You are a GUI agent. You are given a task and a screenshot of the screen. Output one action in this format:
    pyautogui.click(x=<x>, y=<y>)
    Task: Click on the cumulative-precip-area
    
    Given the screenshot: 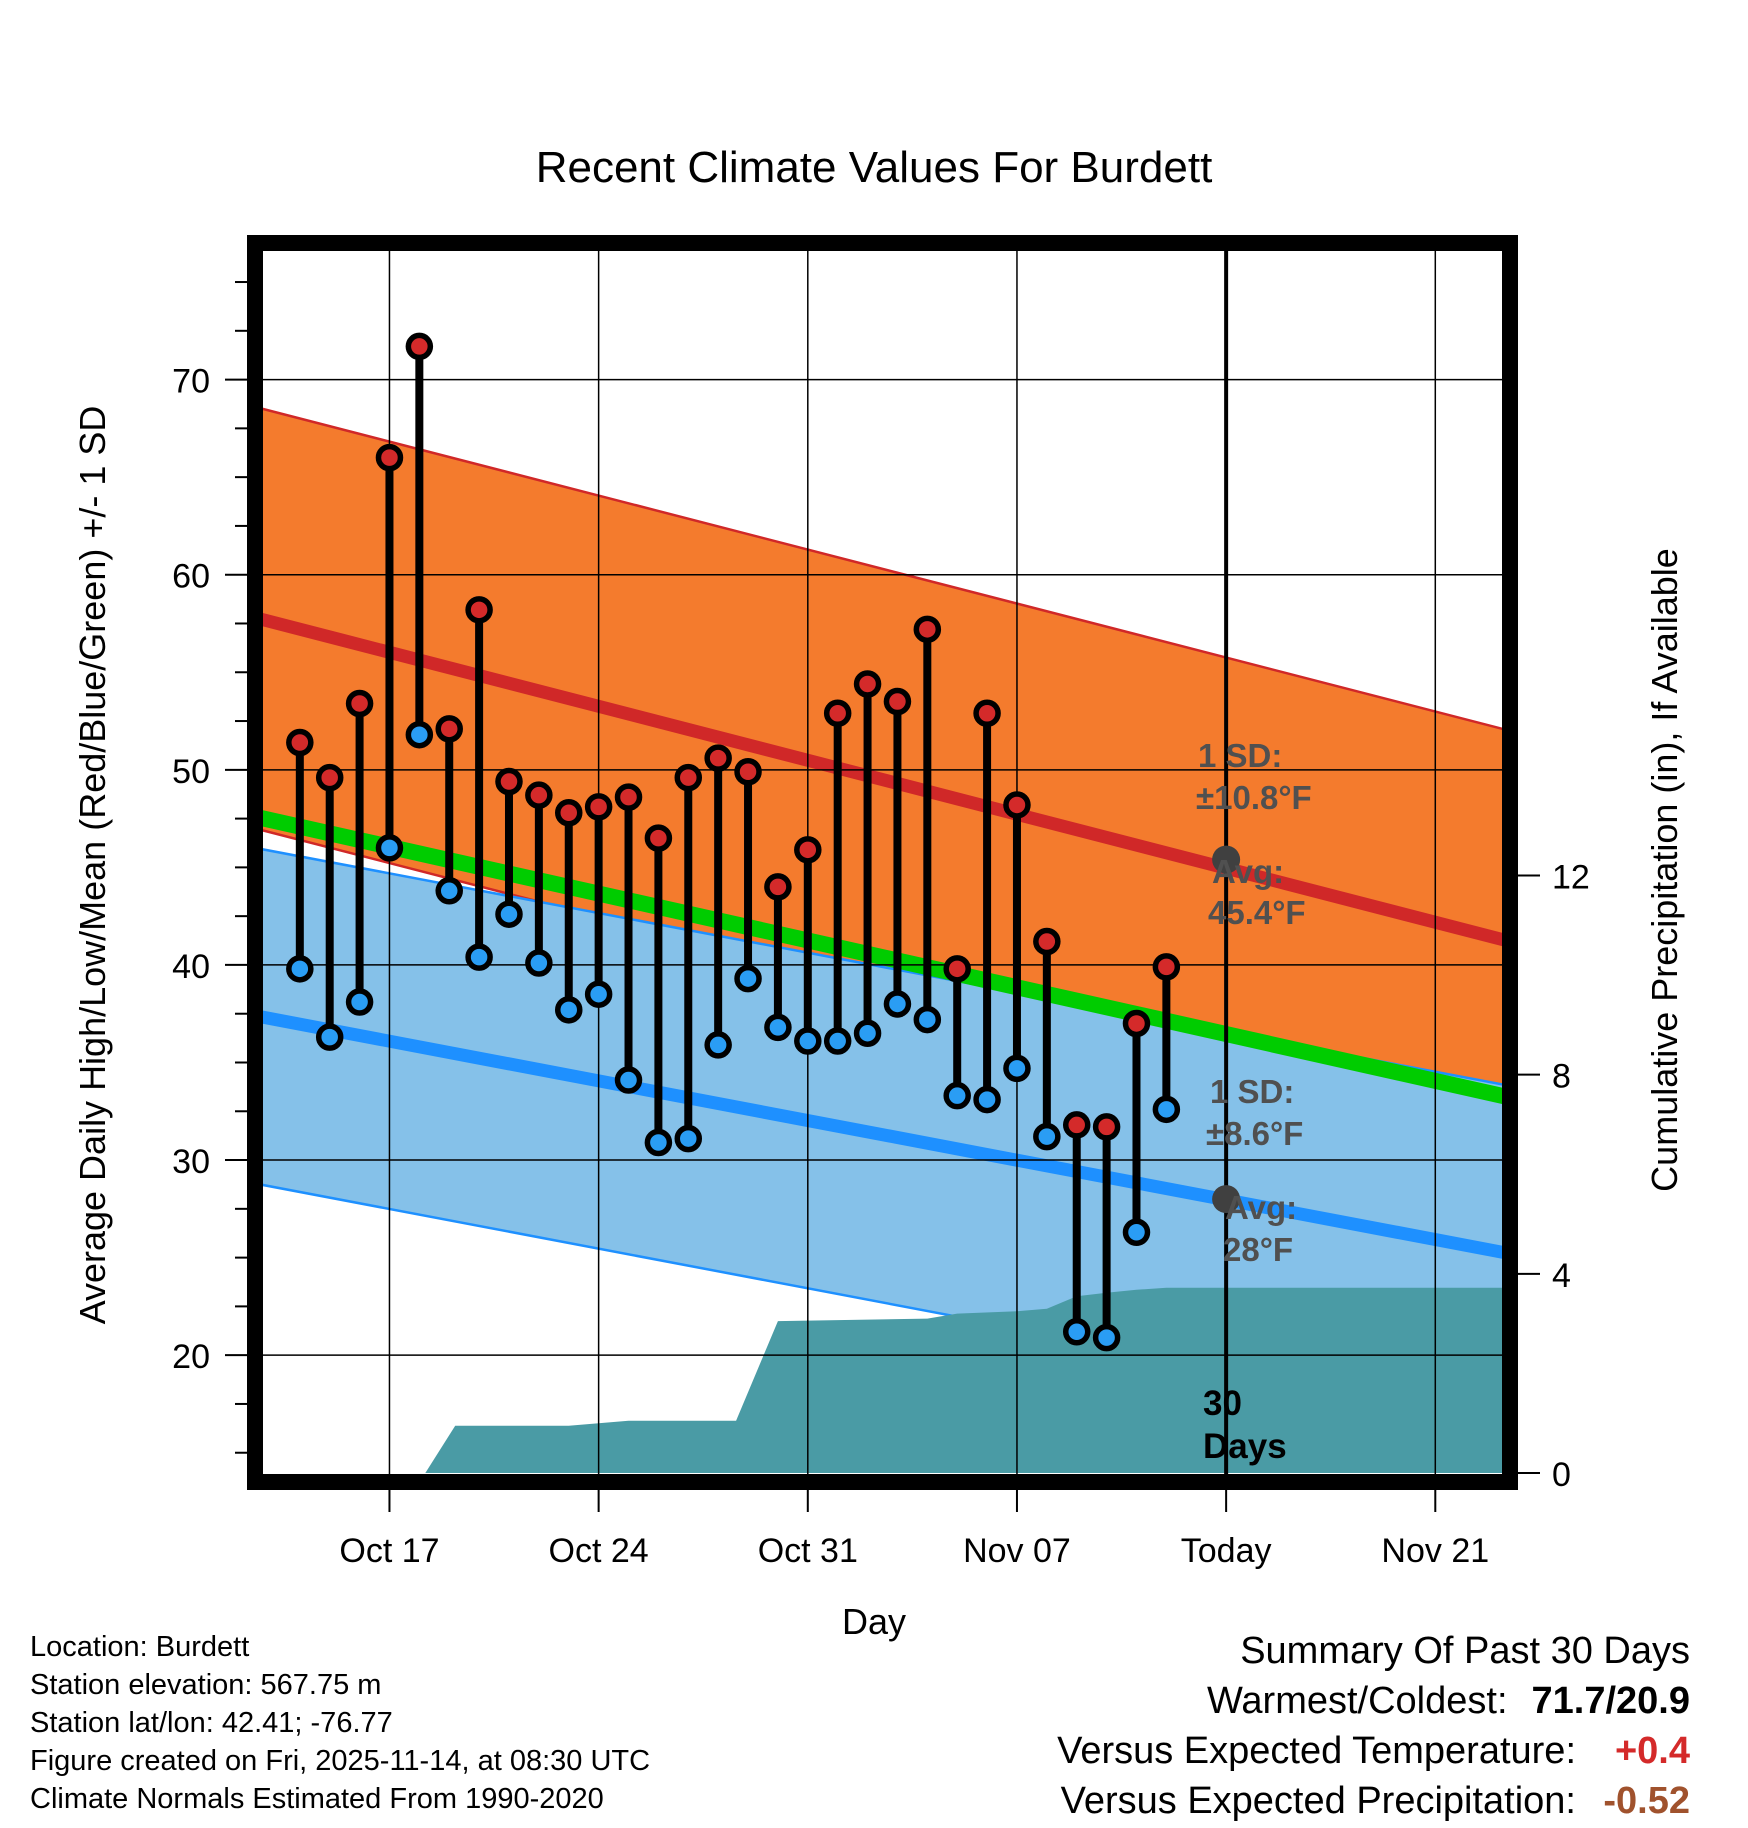 What is the action you would take?
    pyautogui.click(x=882, y=1380)
    